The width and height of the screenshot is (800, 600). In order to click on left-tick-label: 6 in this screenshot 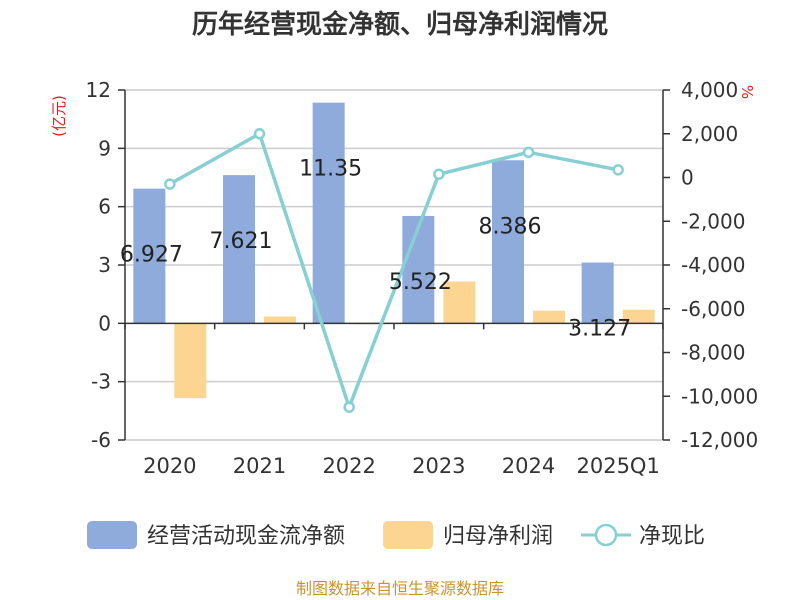, I will do `click(104, 207)`.